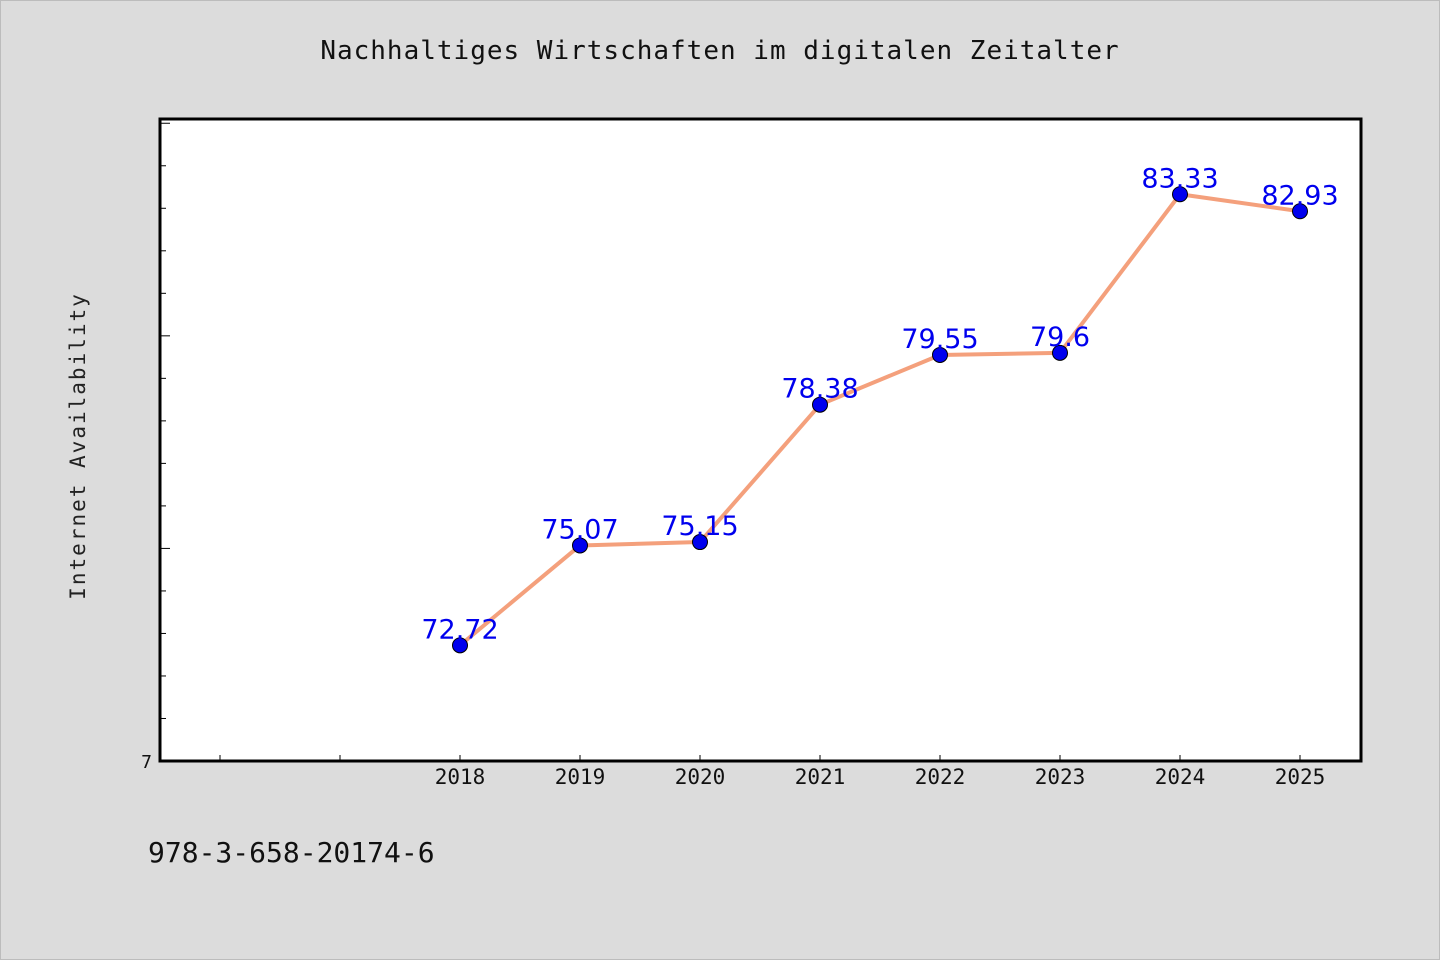 Image resolution: width=1440 pixels, height=960 pixels. What do you see at coordinates (1060, 777) in the screenshot?
I see `x-tick-label: 2023` at bounding box center [1060, 777].